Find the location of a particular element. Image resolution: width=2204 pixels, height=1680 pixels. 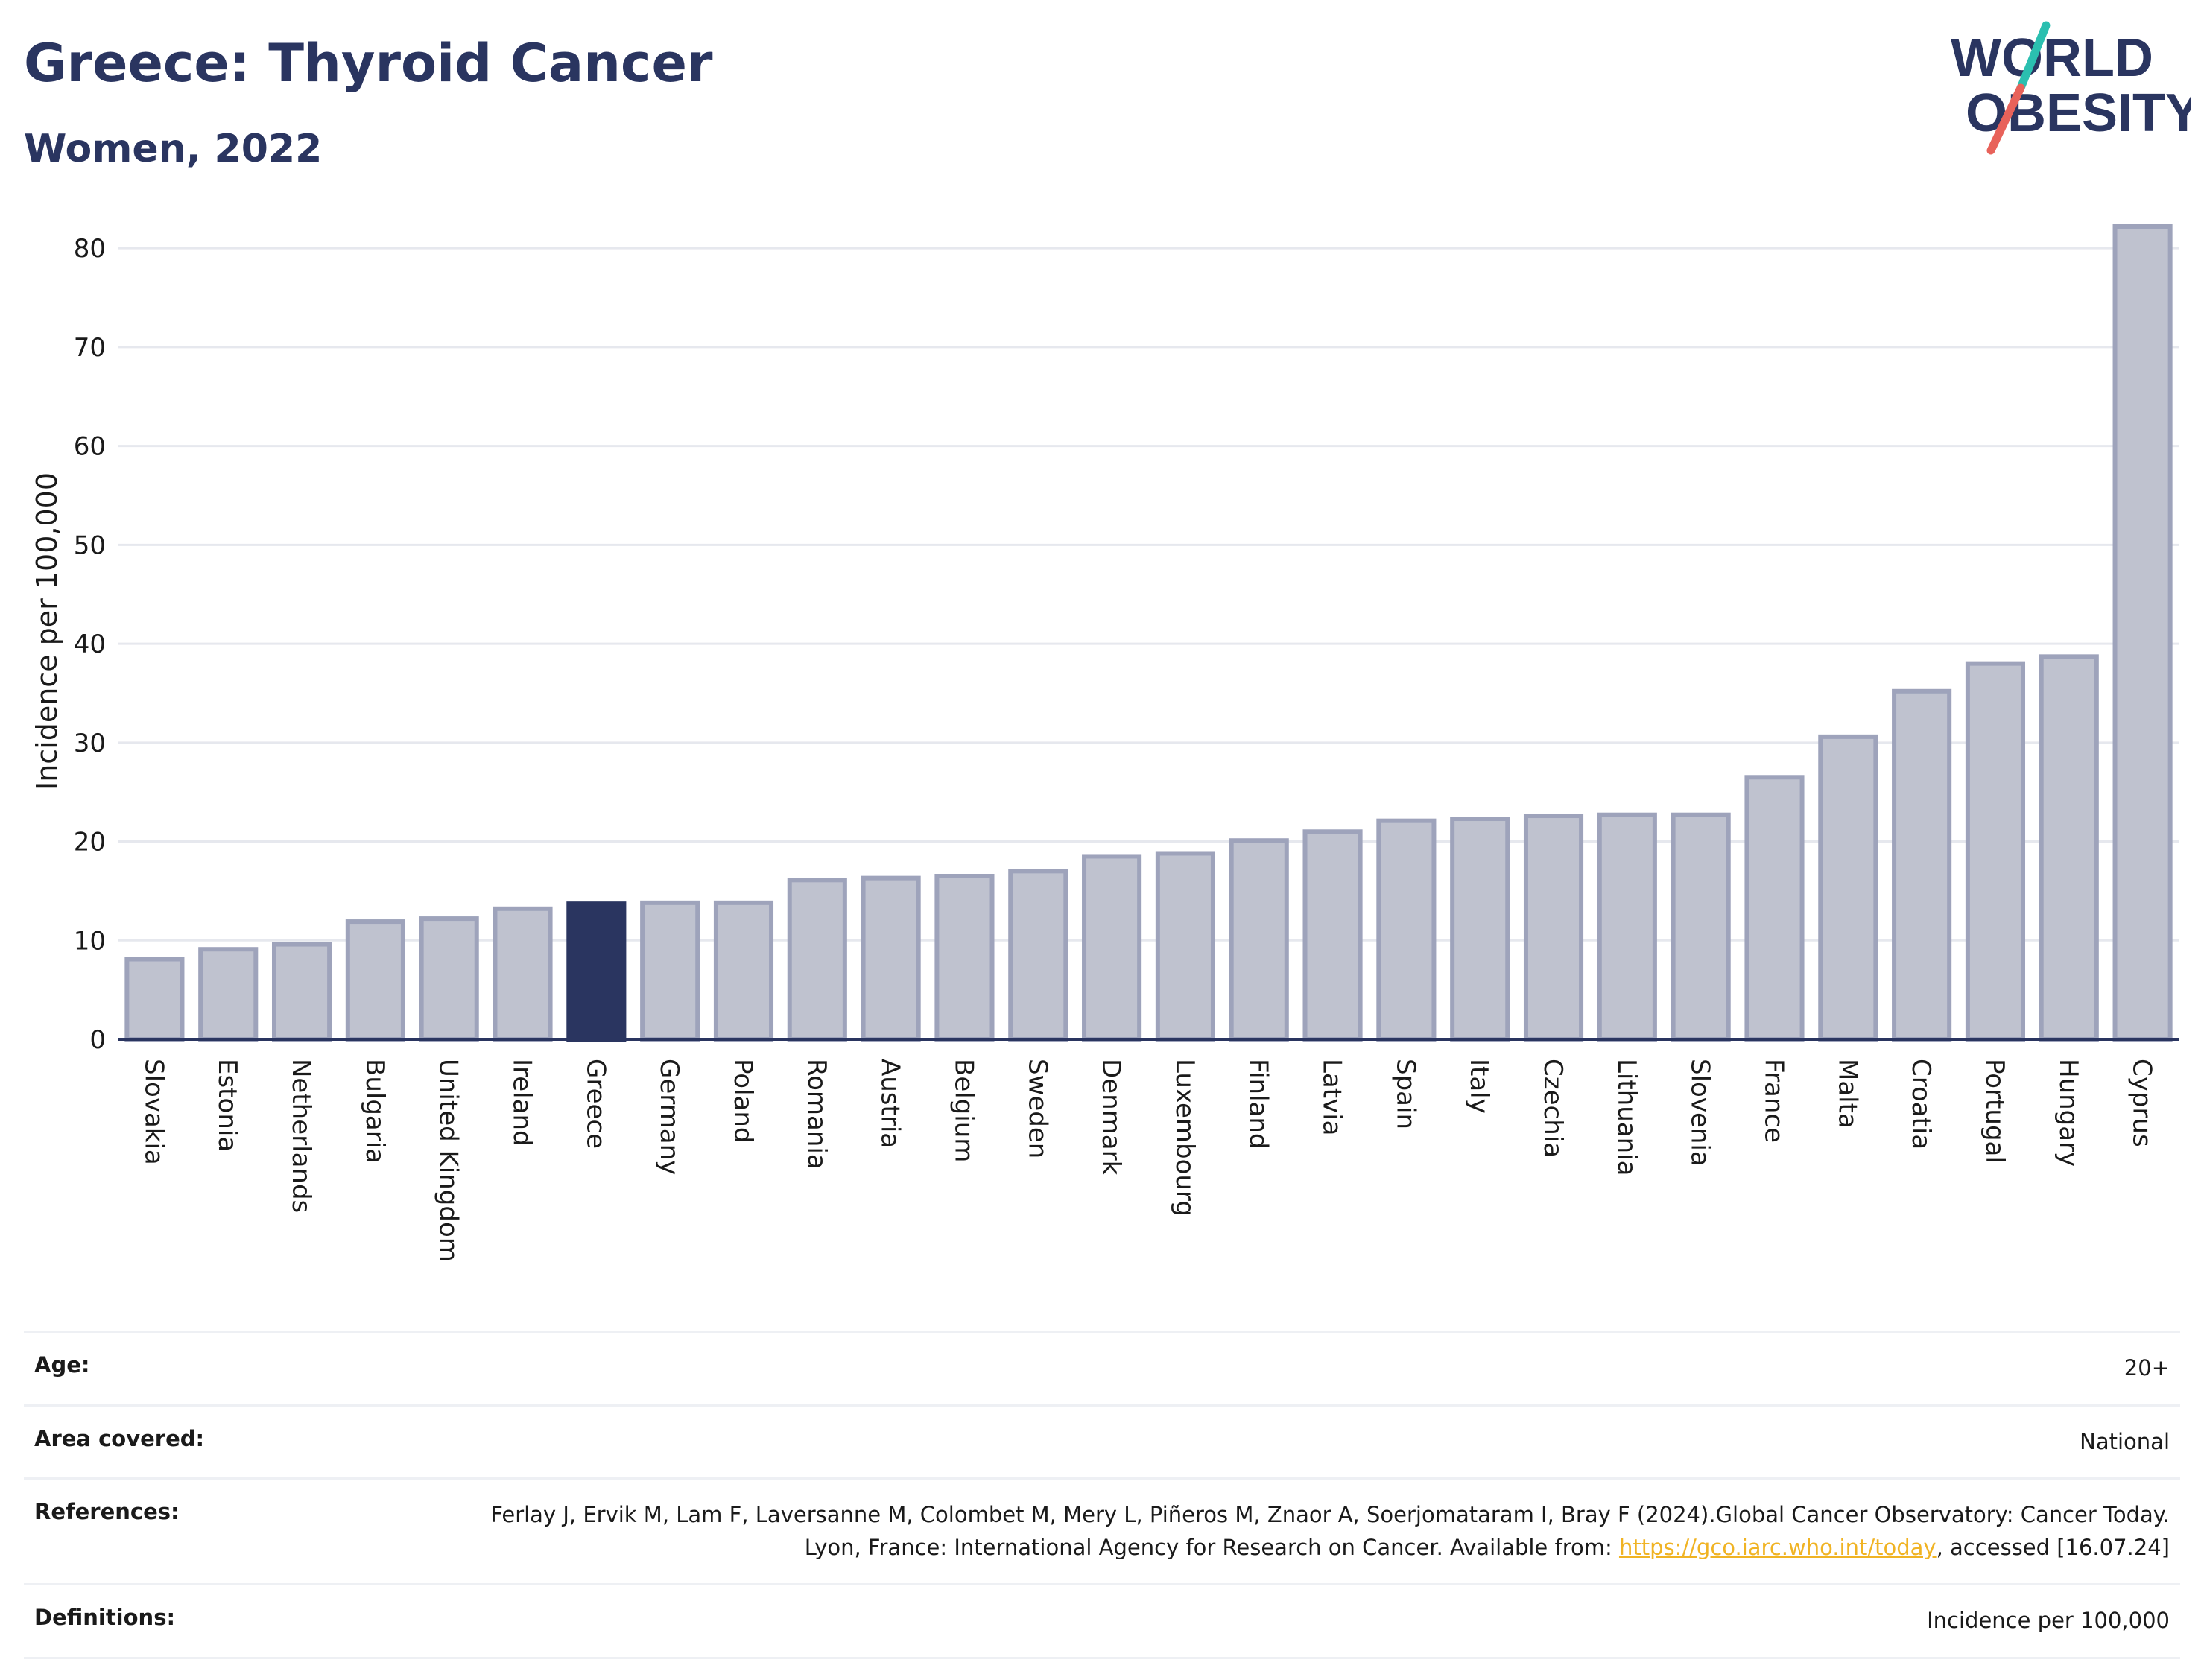

bar-poland is located at coordinates (743, 971).